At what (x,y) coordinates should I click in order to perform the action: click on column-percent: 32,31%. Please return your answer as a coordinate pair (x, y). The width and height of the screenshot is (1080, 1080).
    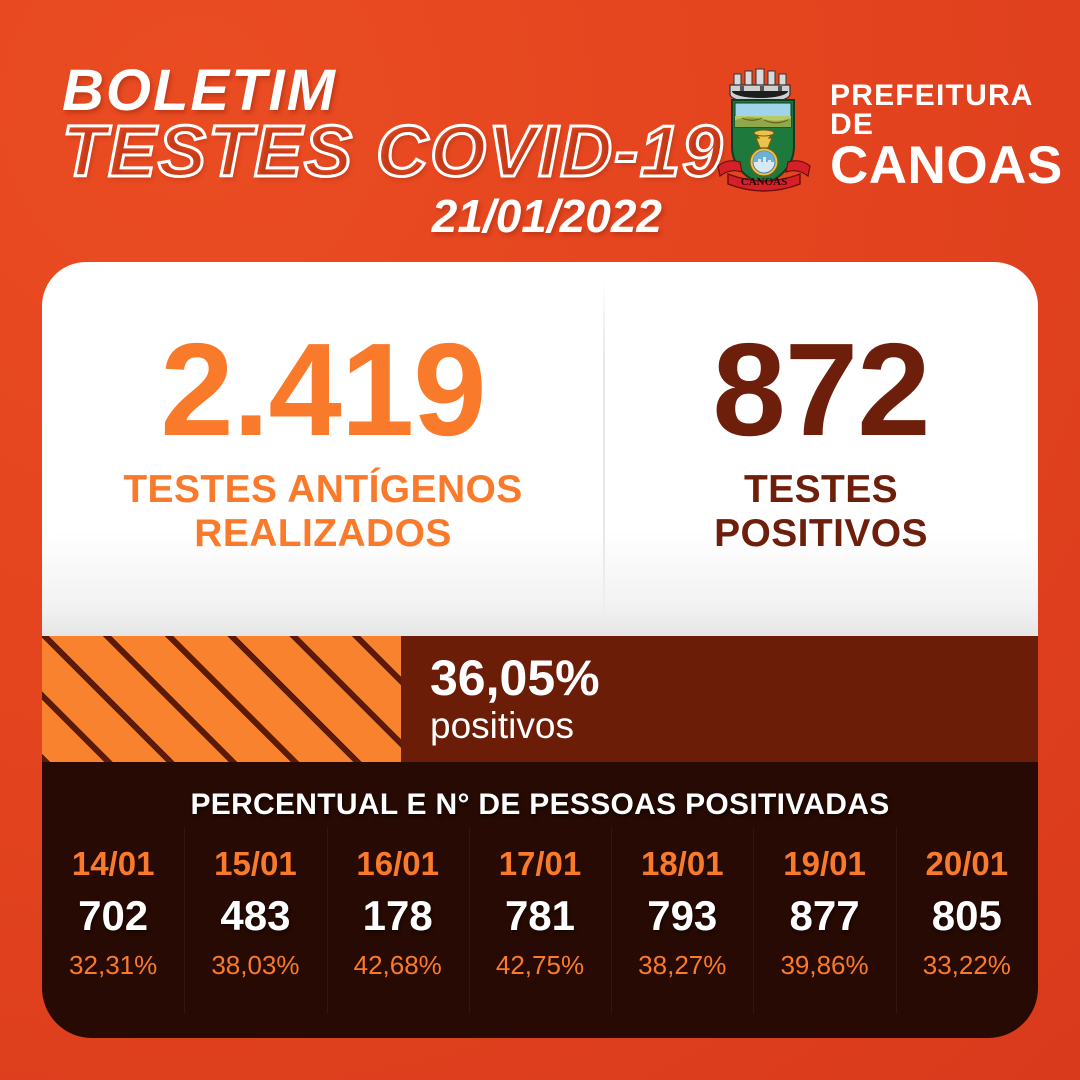
    Looking at the image, I should click on (113, 965).